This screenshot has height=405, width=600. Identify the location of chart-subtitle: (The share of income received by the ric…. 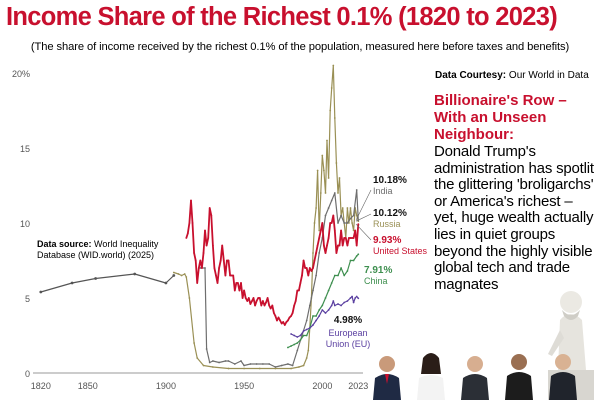
(300, 47).